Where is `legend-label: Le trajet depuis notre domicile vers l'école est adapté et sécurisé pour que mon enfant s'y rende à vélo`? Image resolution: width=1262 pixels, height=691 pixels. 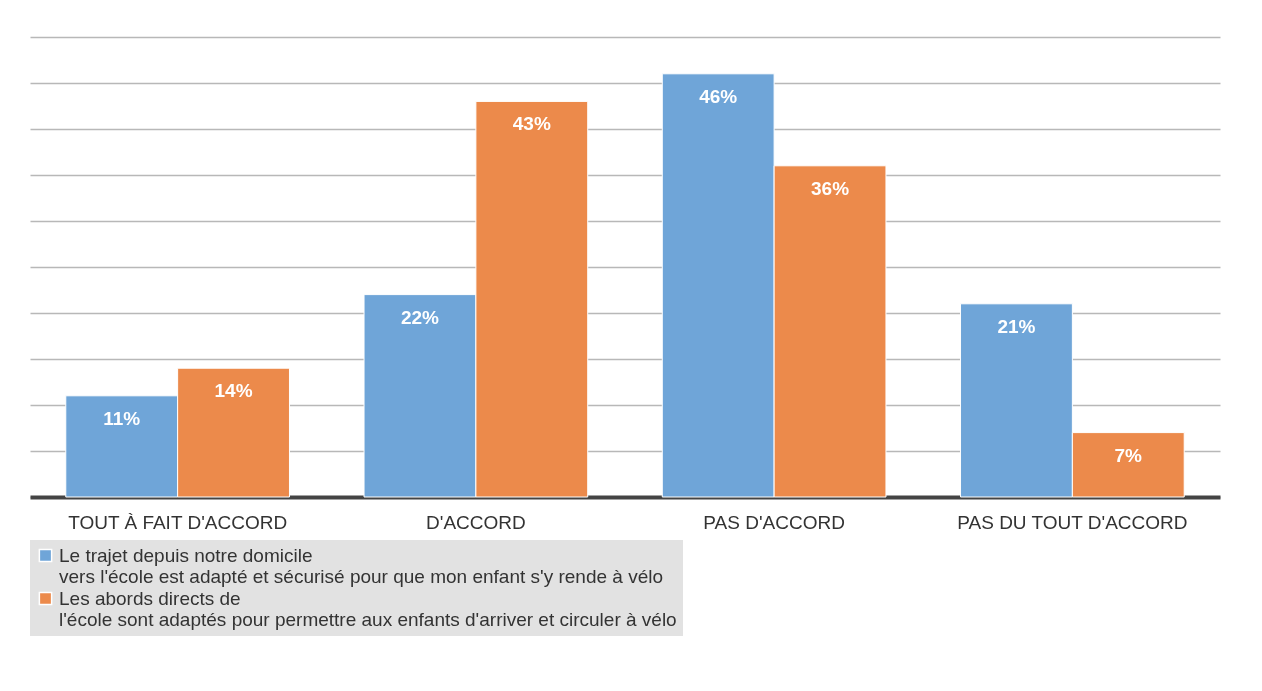
legend-label: Le trajet depuis notre domicile vers l'école est adapté et sécurisé pour que mon enfant s'y rende à vélo is located at coordinates (361, 565).